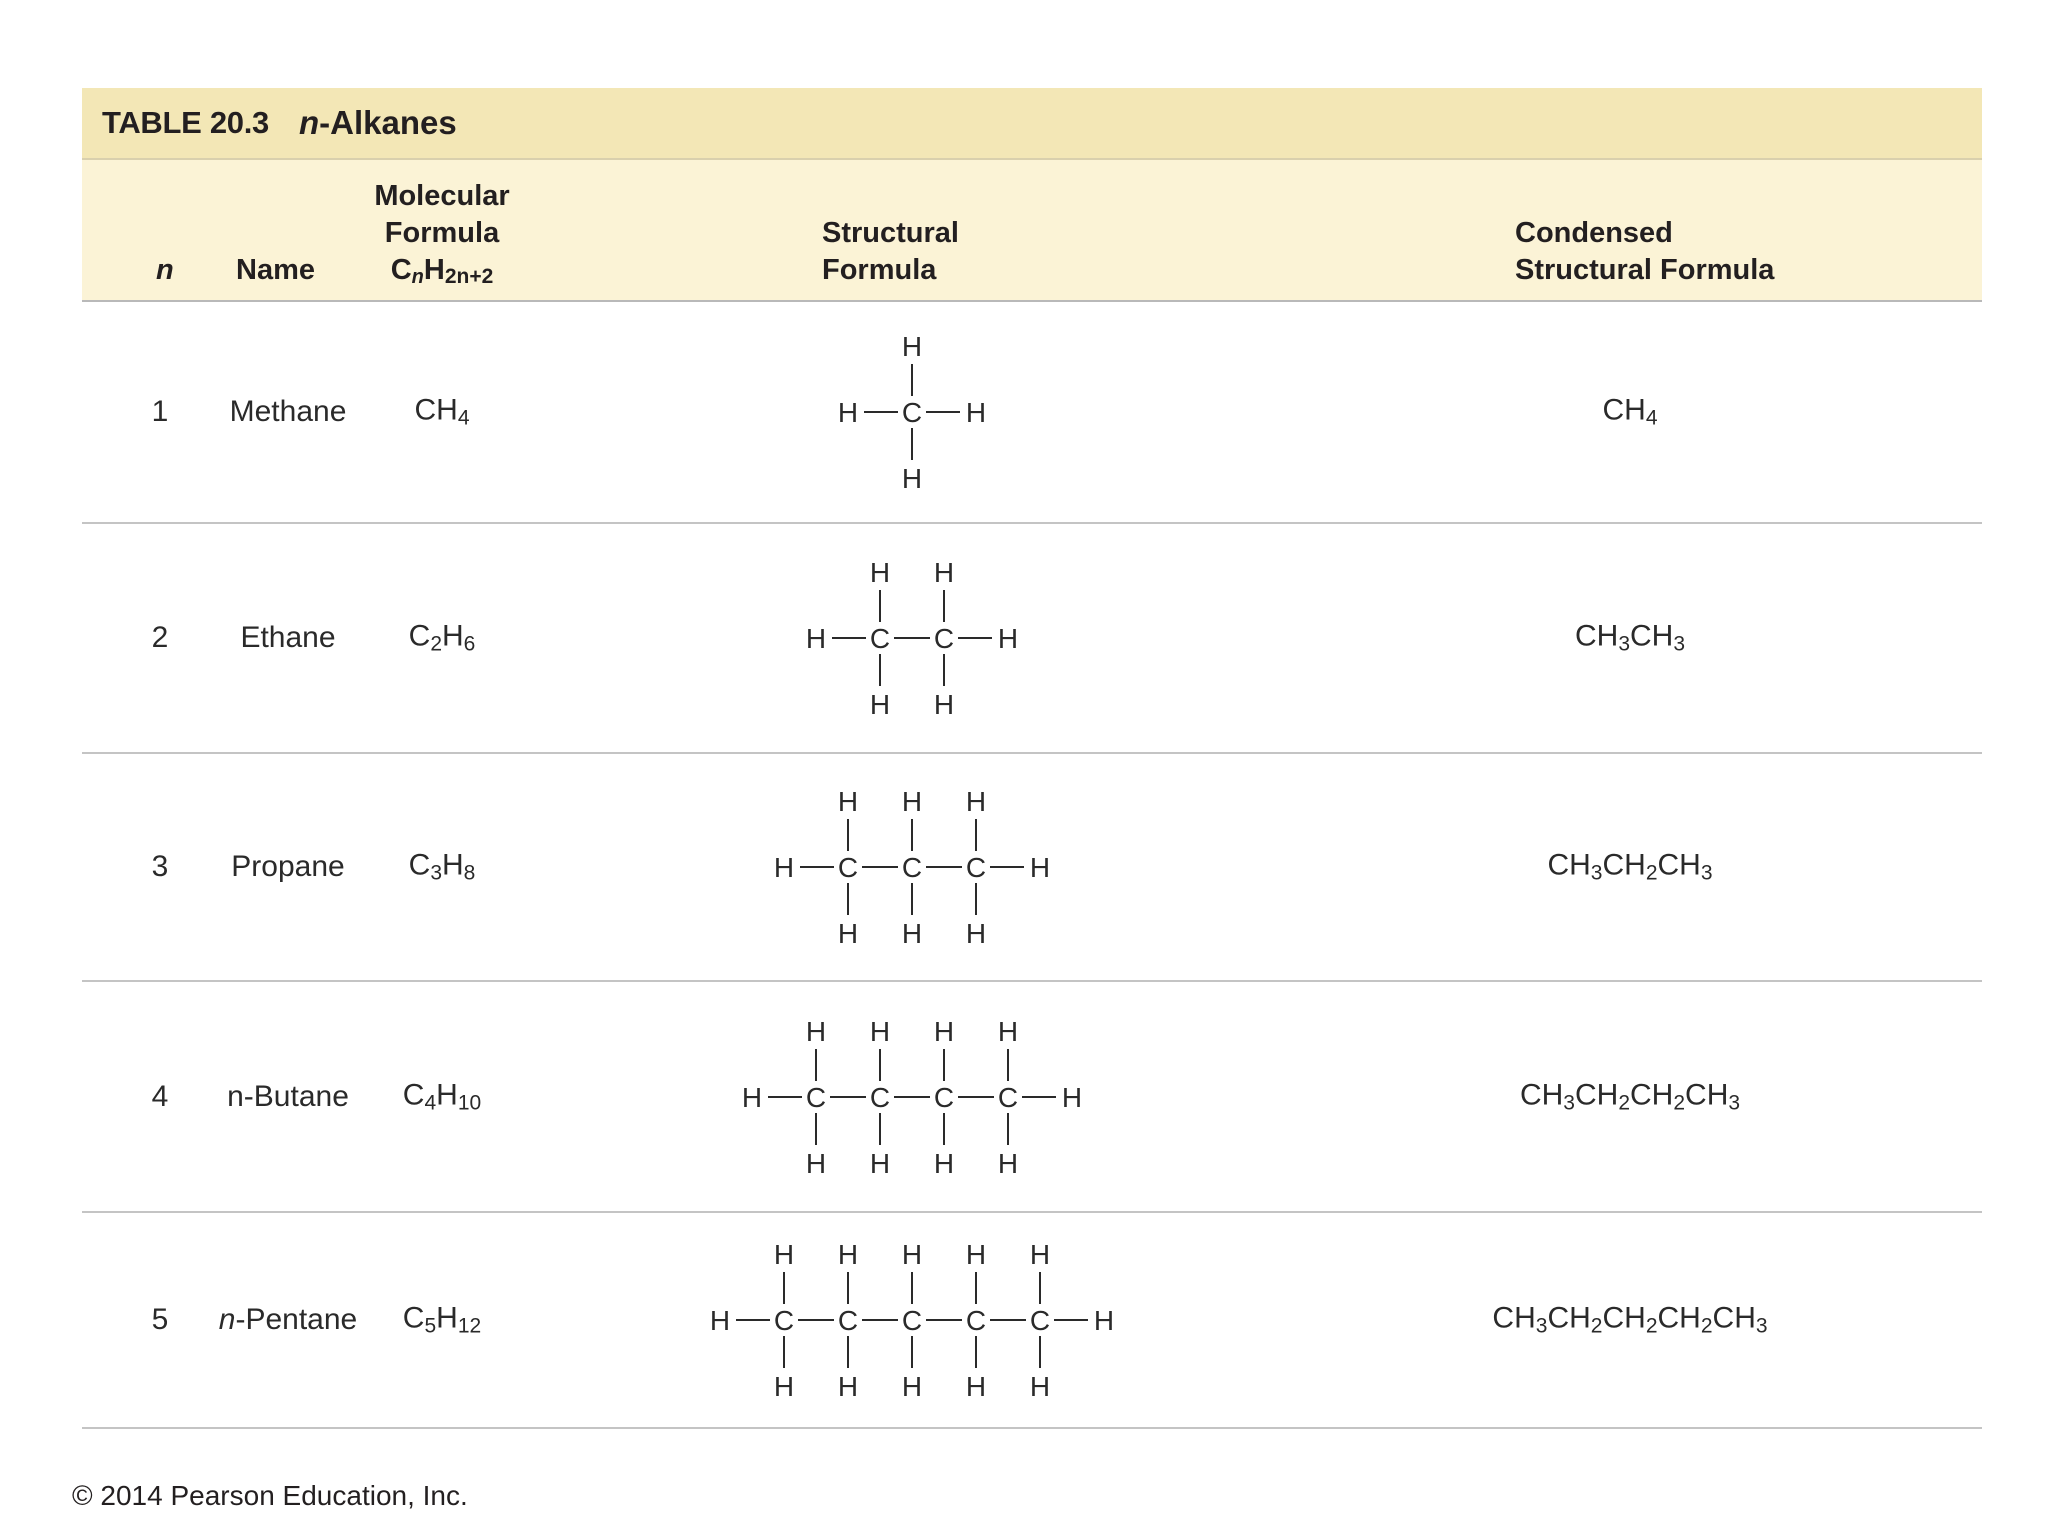  Describe the element at coordinates (160, 1319) in the screenshot. I see `row-n: 5` at that location.